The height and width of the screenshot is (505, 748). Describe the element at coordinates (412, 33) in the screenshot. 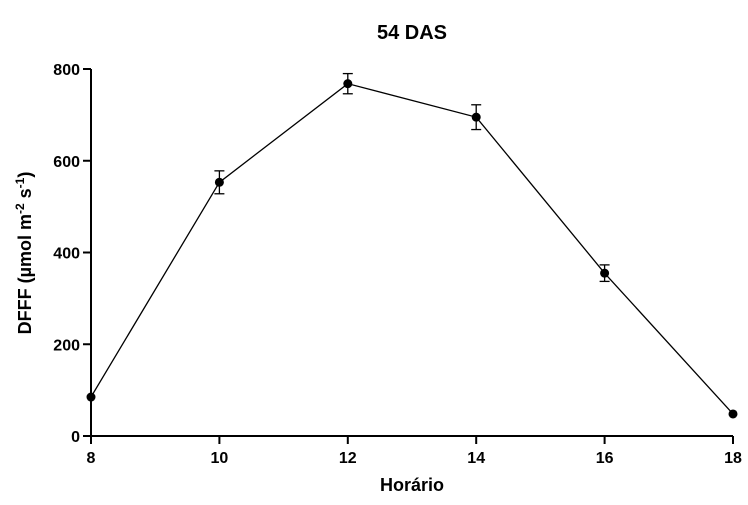

I see `chart-title: 54 DAS` at that location.